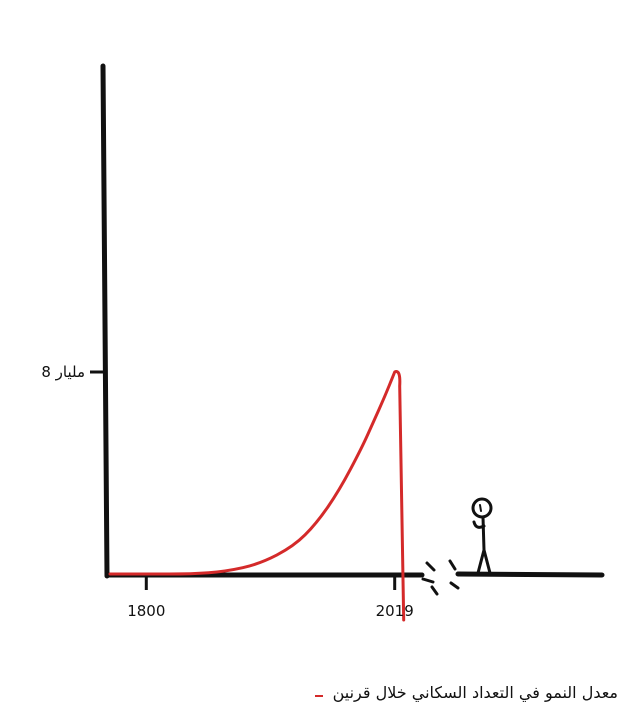 The width and height of the screenshot is (640, 714). I want to click on x-tick-label-1800: 1800, so click(146, 611).